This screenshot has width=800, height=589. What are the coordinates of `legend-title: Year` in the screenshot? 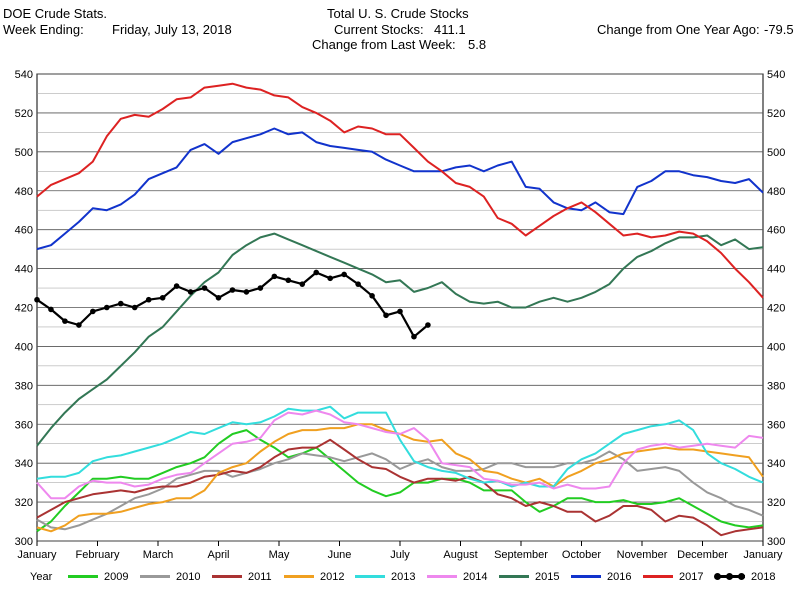 It's located at (41, 577).